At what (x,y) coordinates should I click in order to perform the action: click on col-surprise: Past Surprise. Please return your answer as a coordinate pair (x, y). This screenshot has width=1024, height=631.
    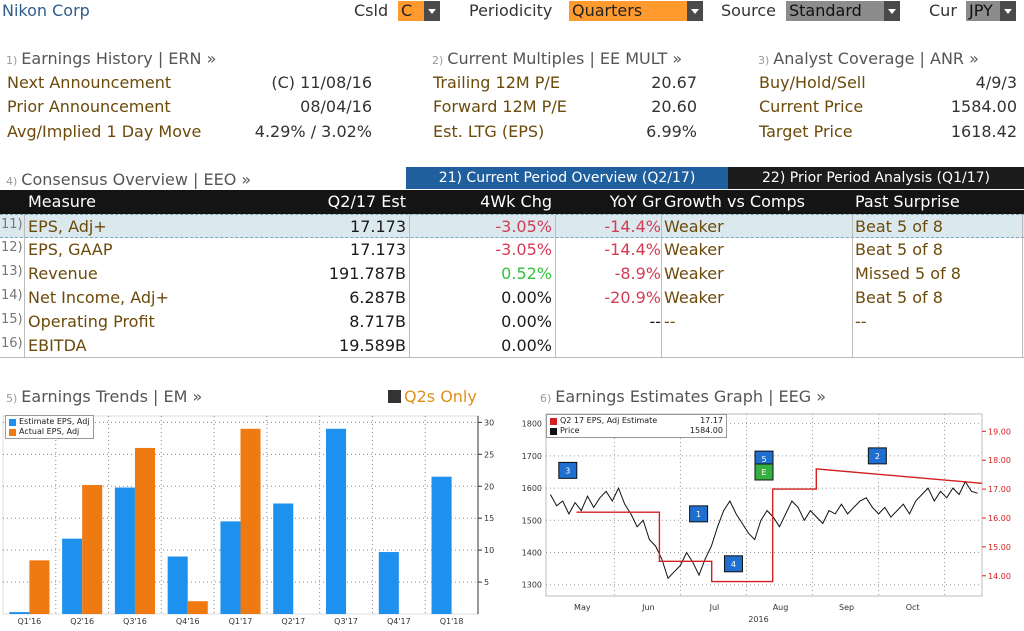
    Looking at the image, I should click on (907, 201).